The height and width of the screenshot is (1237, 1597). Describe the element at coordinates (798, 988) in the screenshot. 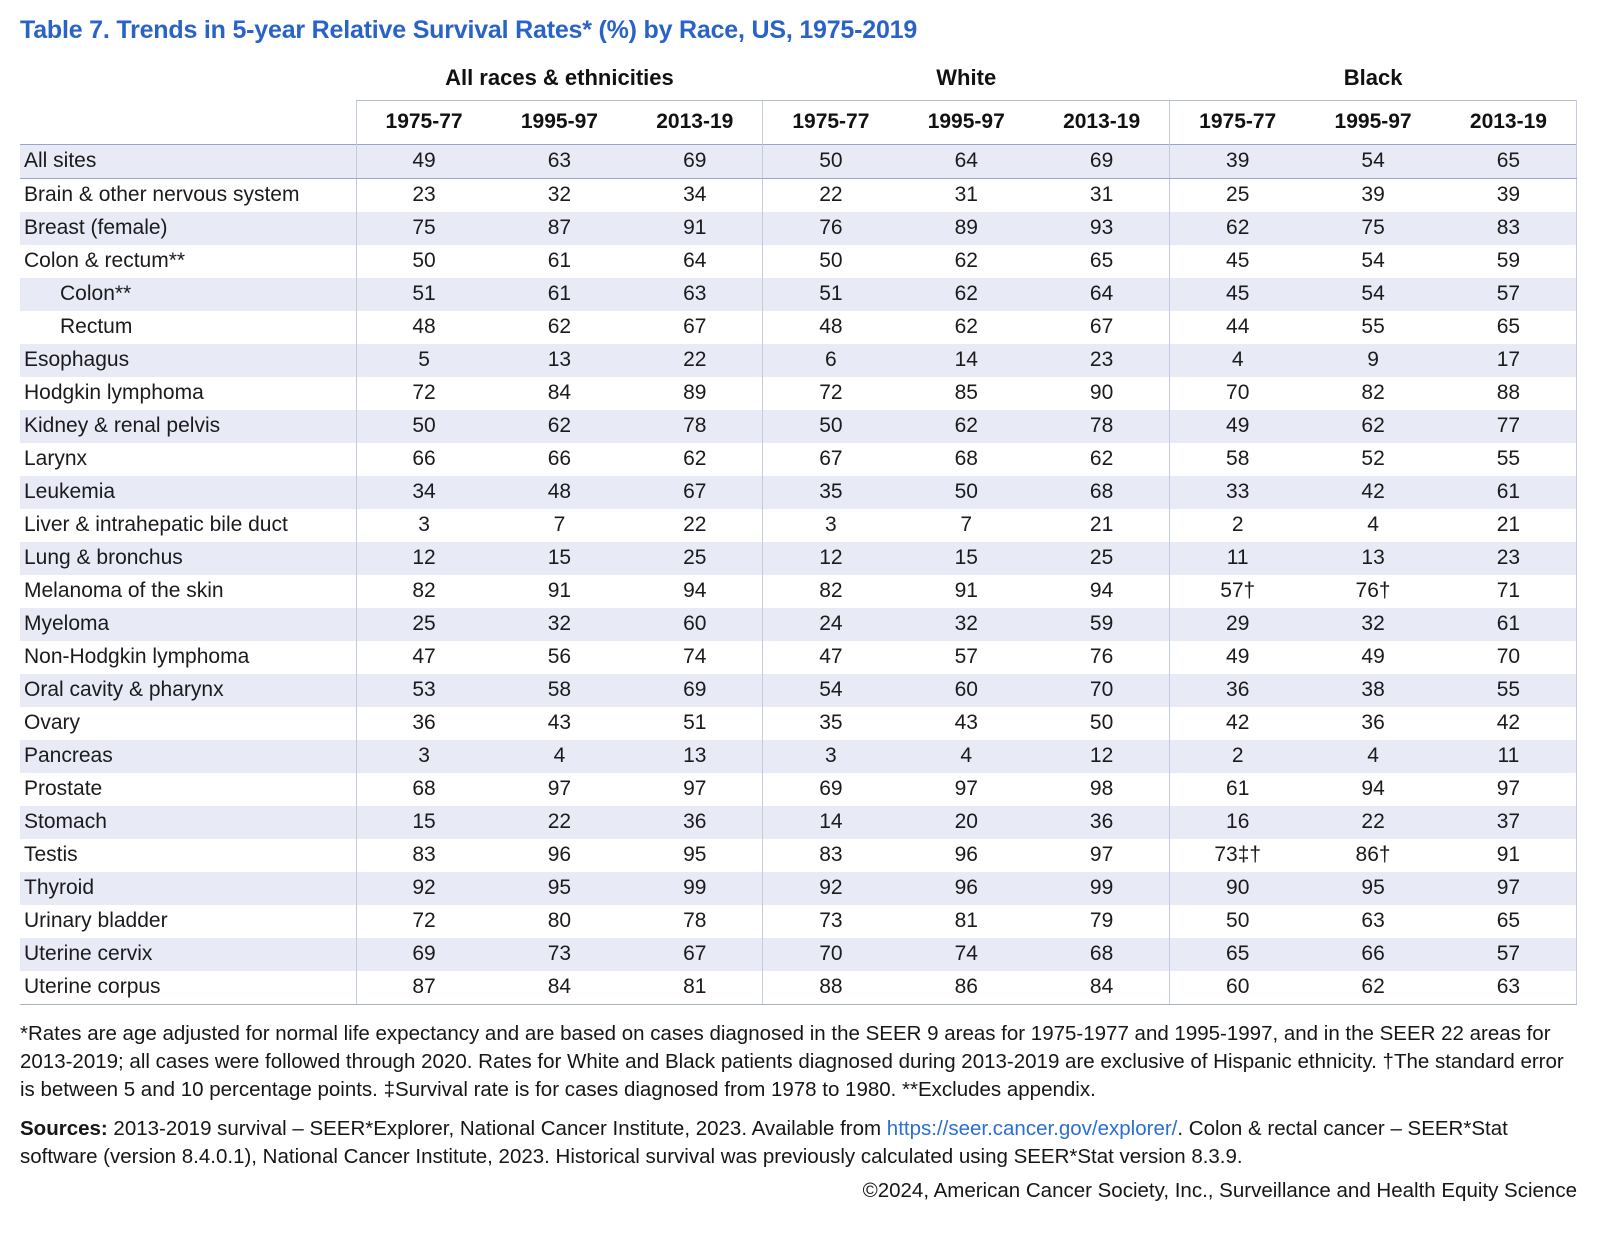

I see `table-row: Uterine corpus 87 84 81 88 86 84 60 62 63` at that location.